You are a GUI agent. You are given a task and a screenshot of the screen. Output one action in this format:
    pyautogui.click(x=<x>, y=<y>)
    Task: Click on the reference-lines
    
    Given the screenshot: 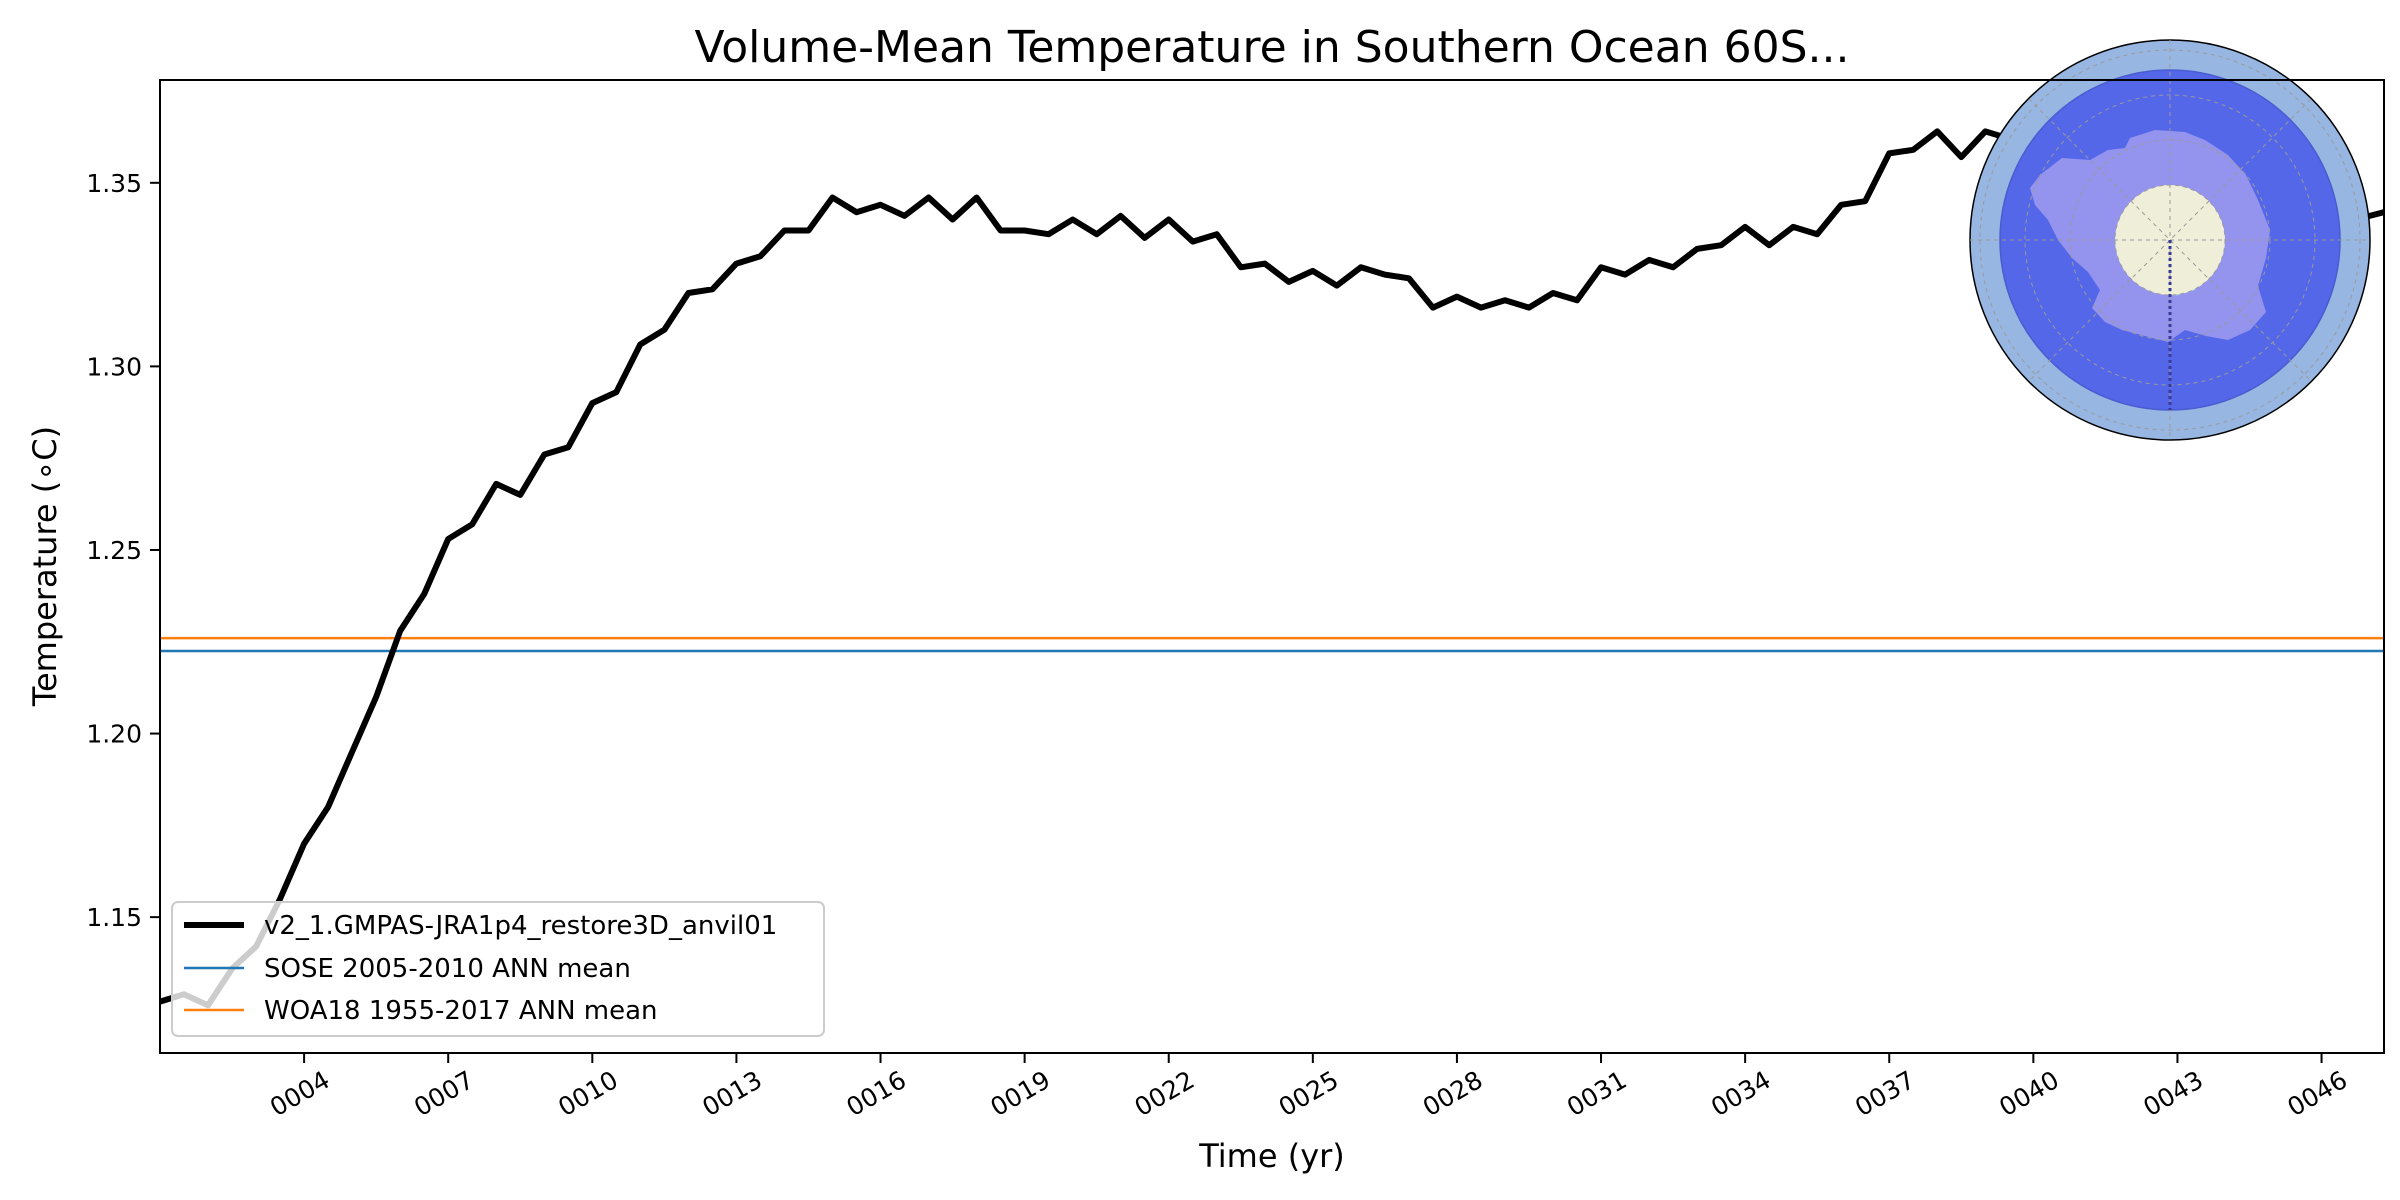 What is the action you would take?
    pyautogui.click(x=1272, y=644)
    